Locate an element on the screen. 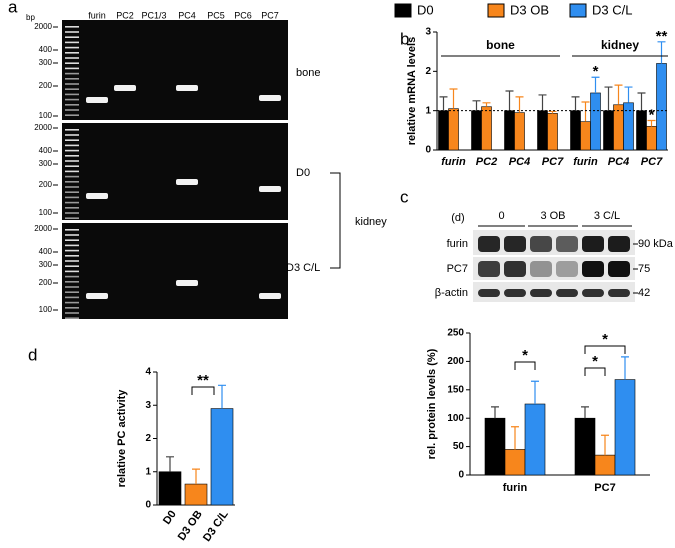 The width and height of the screenshot is (675, 548). panel-letter: d is located at coordinates (32, 354).